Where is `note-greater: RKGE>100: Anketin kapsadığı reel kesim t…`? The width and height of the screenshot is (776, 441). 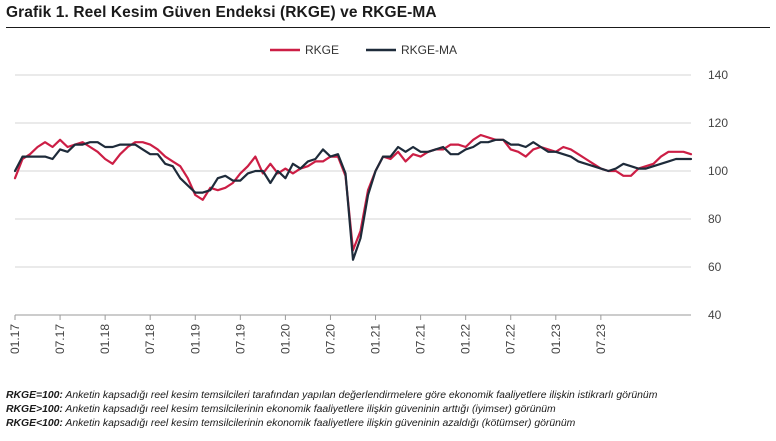 note-greater: RKGE>100: Anketin kapsadığı reel kesim t… is located at coordinates (331, 410).